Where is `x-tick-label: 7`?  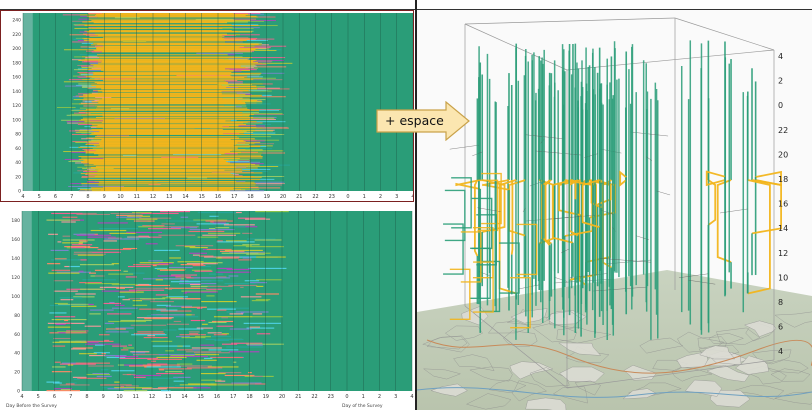 x-tick-label: 7 is located at coordinates (71, 197).